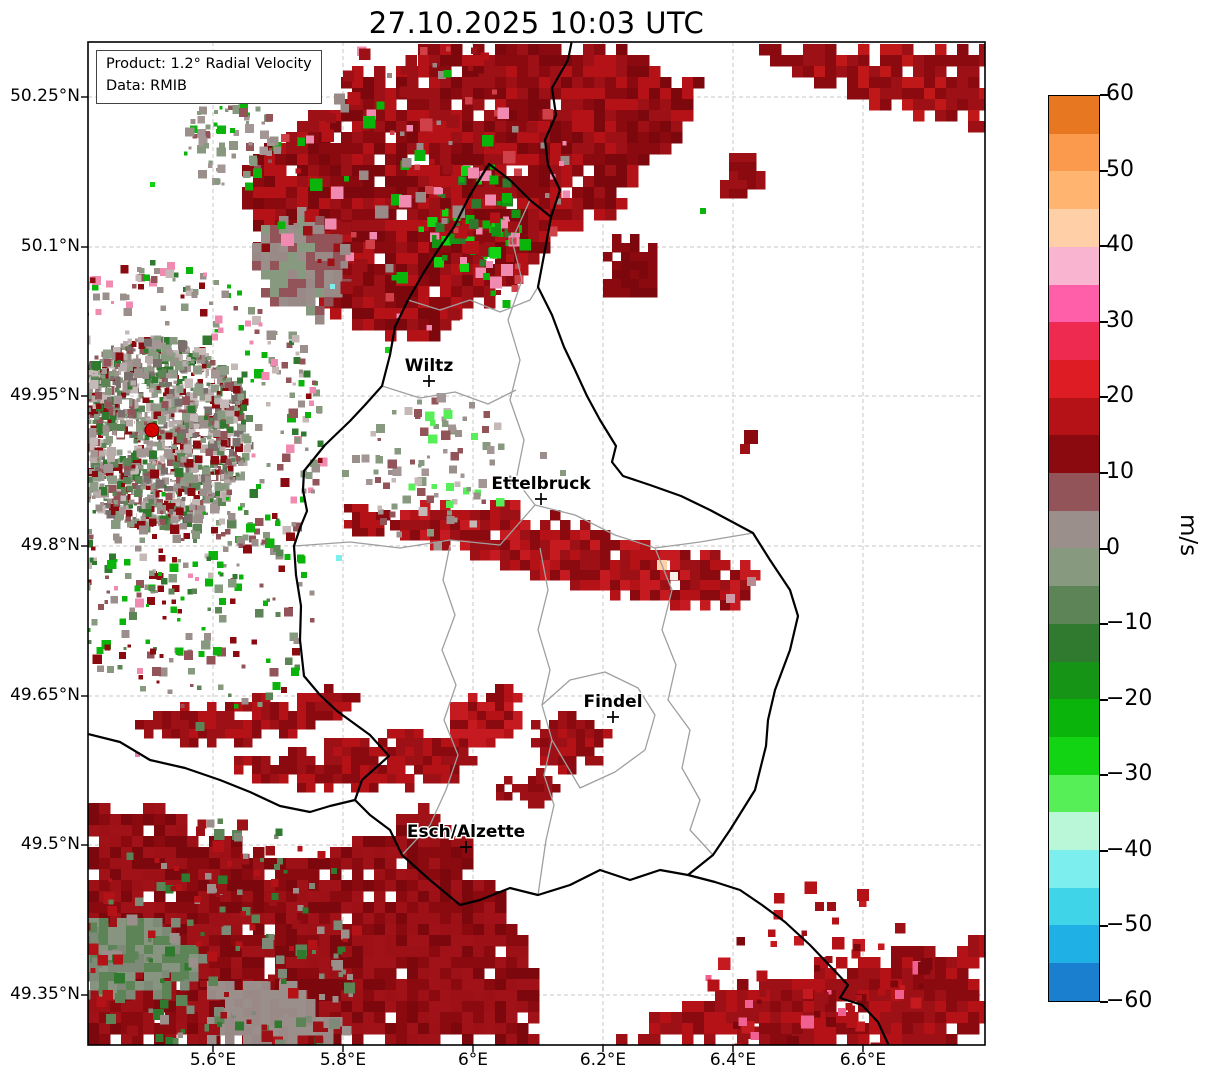 The width and height of the screenshot is (1207, 1081). I want to click on product-info-box: Product: 1.2° Radial Velocity Data: RMIB, so click(209, 77).